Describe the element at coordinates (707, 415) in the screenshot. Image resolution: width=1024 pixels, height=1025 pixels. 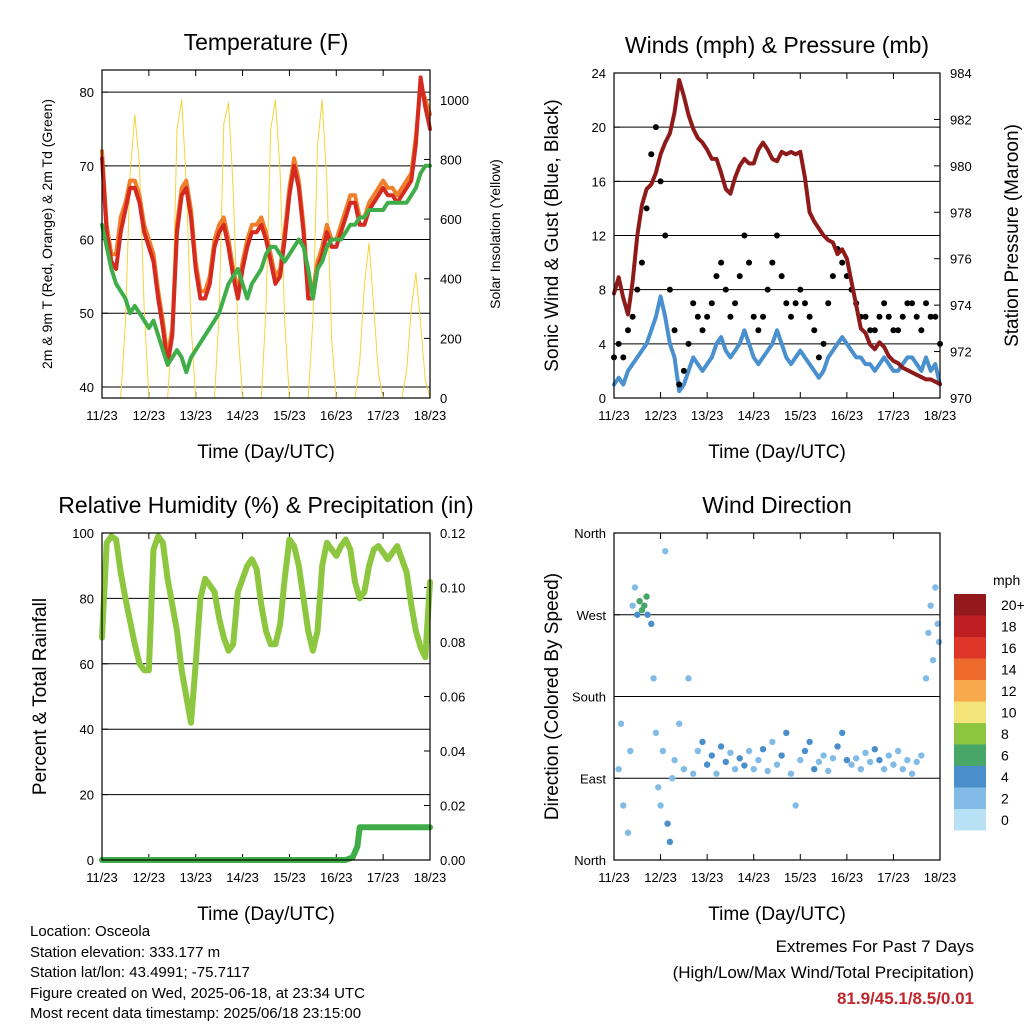
I see `x-tick-label: 13/23` at that location.